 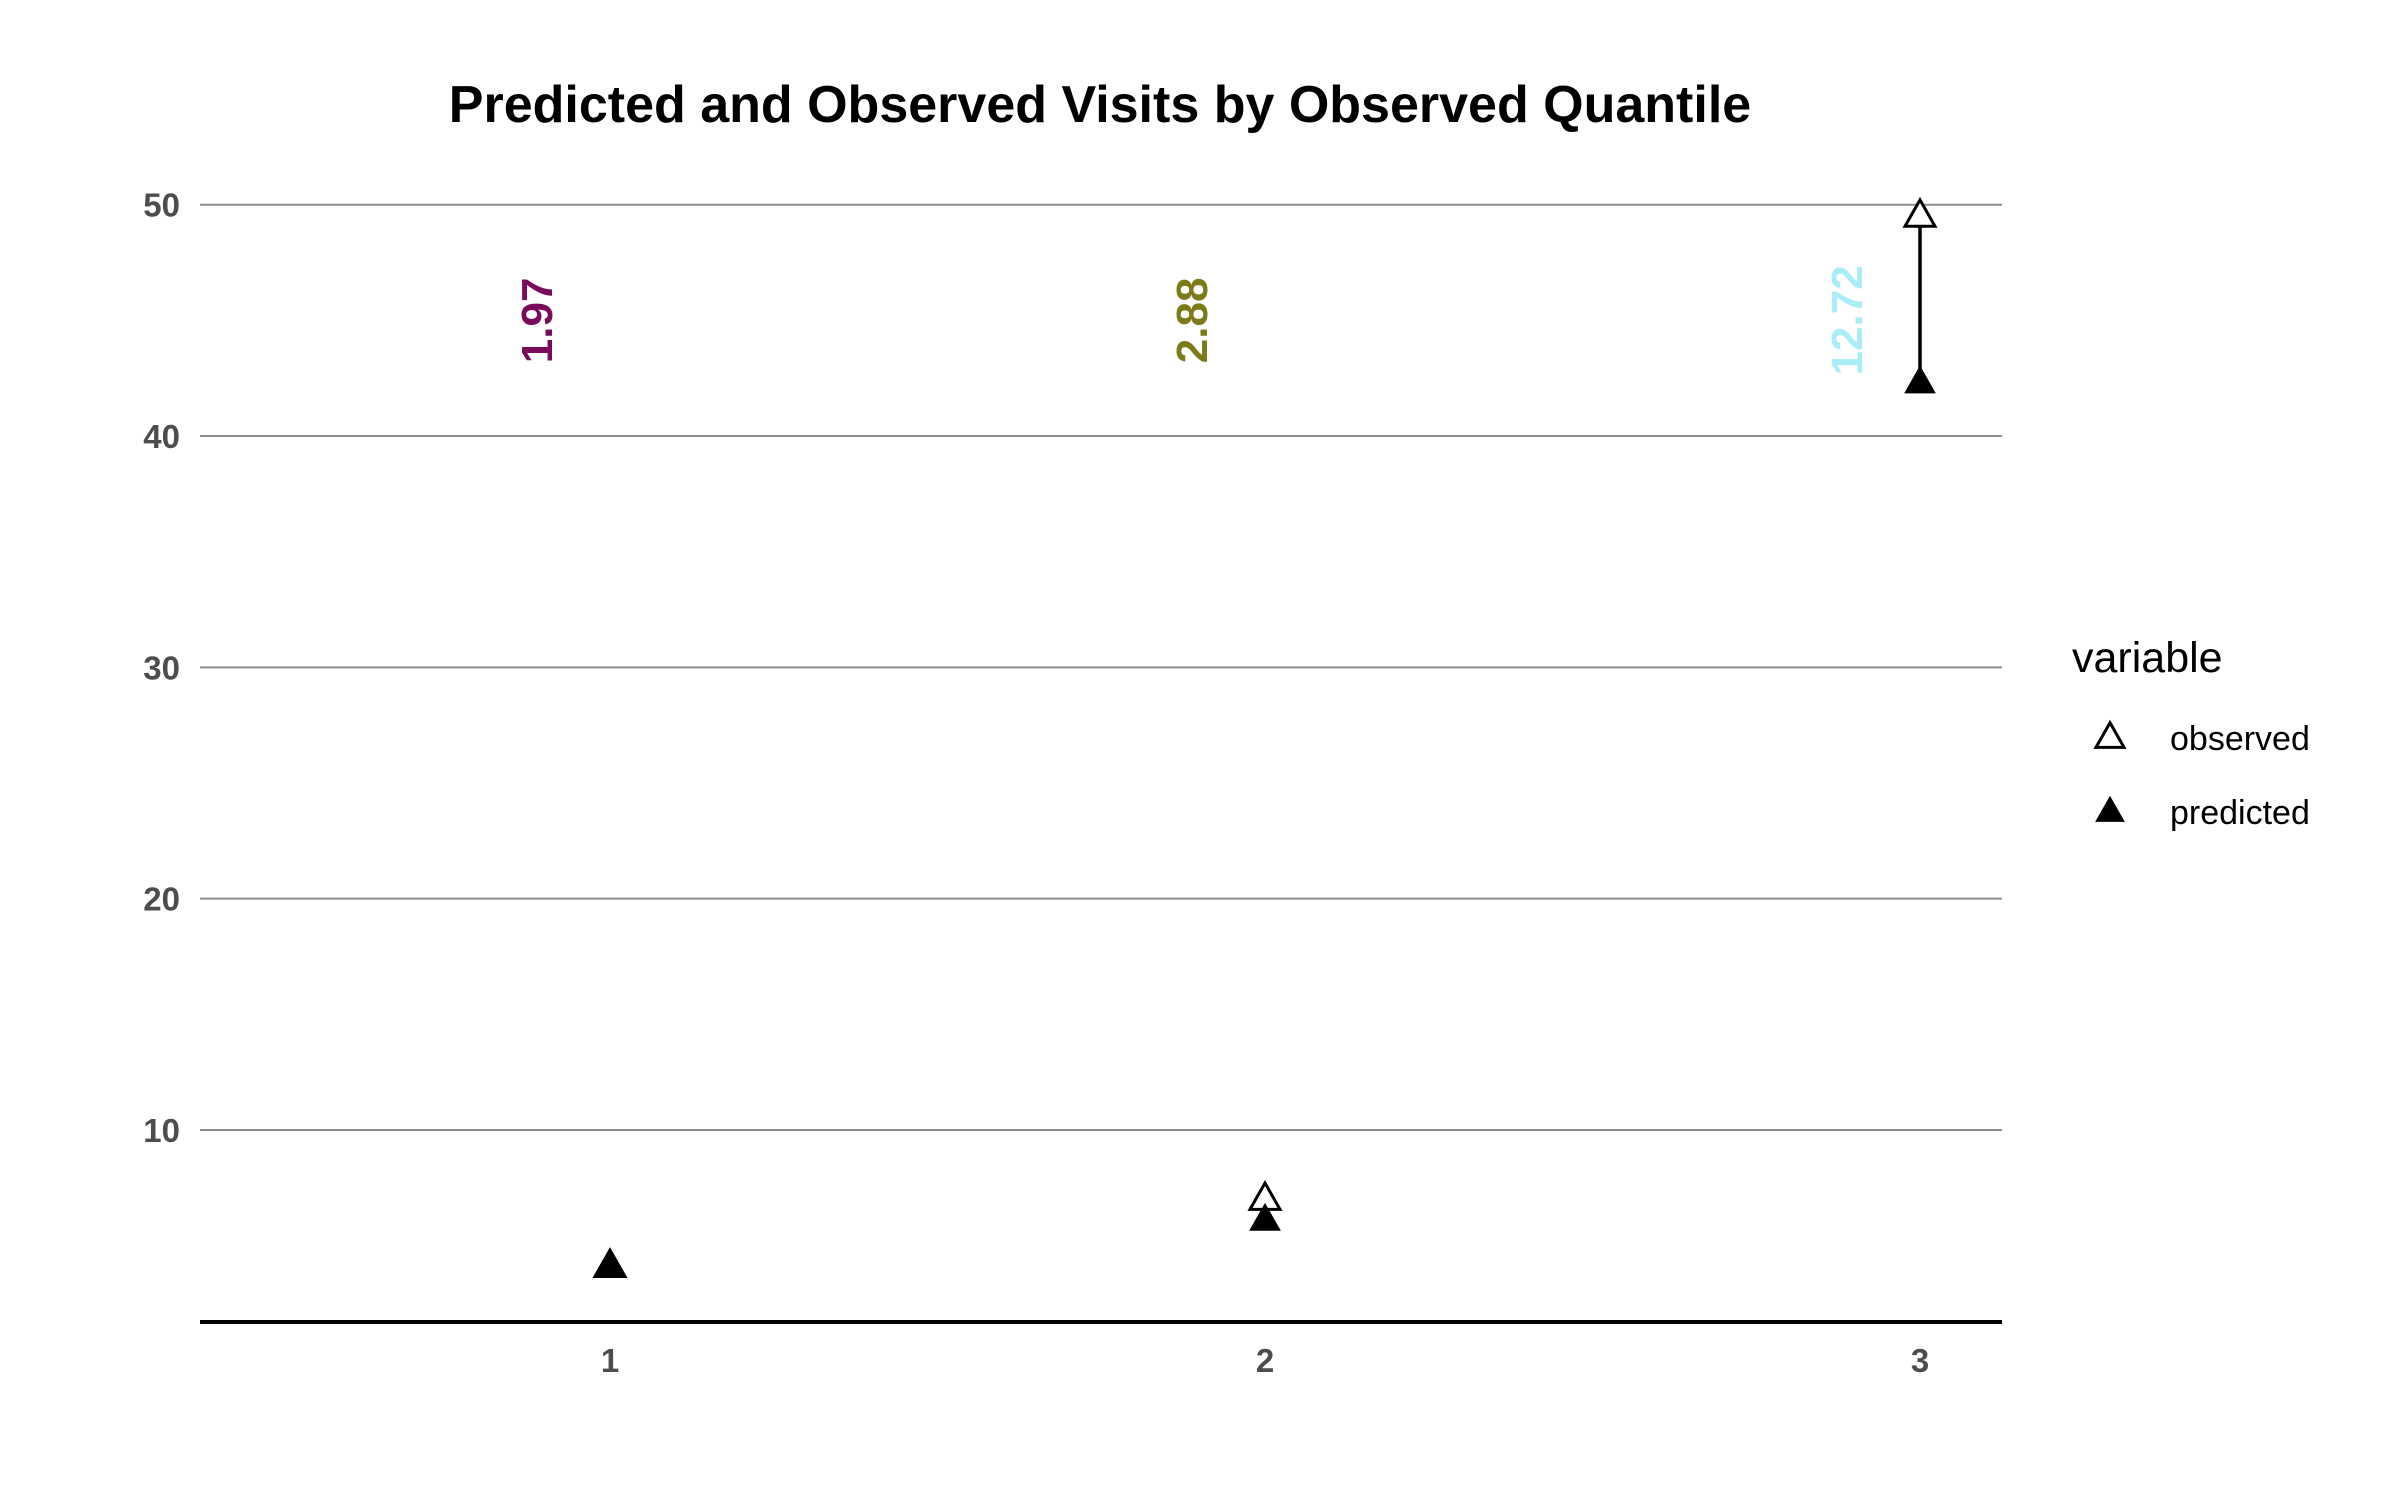 I want to click on difference-label-1: 1.97, so click(x=537, y=321).